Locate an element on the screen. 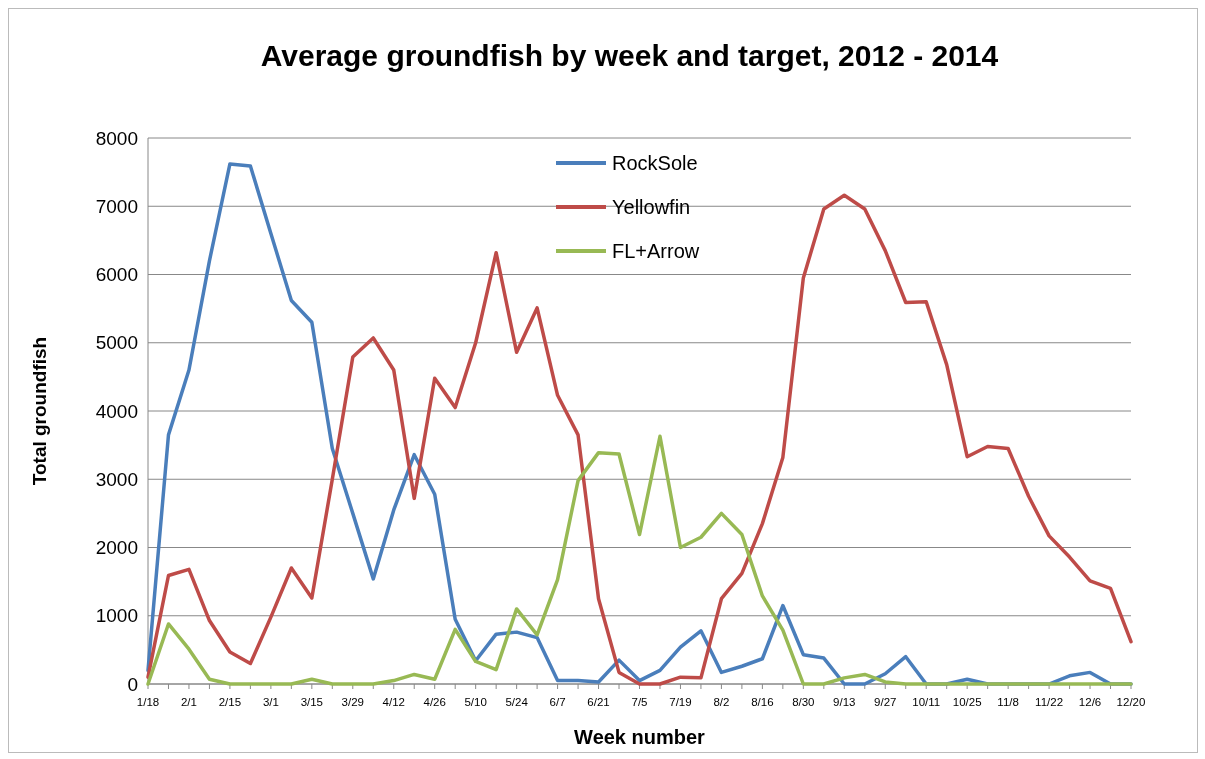 This screenshot has width=1205, height=759. x-tick-label: 12/6 is located at coordinates (1090, 702).